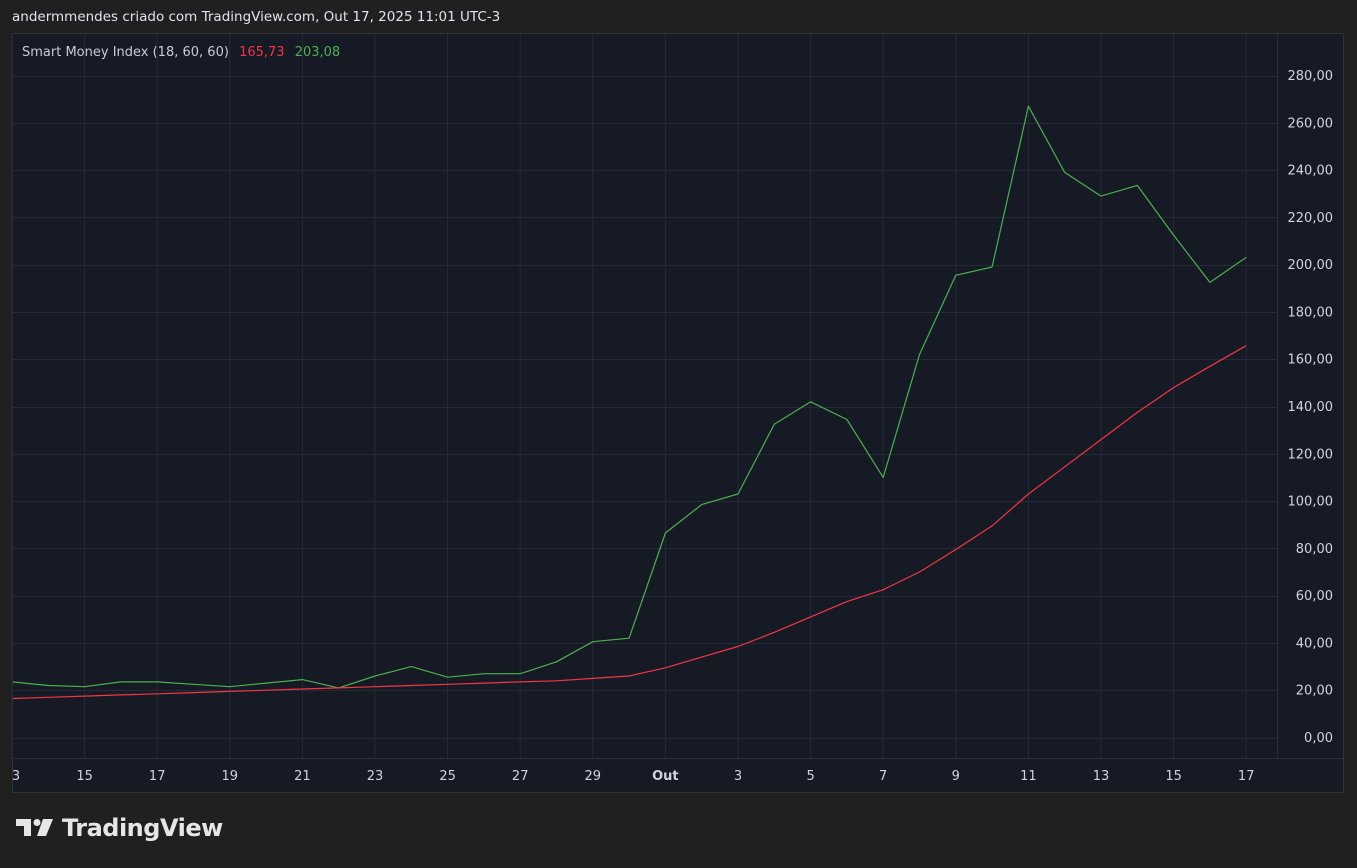 The height and width of the screenshot is (868, 1357). I want to click on y-tick-label-4: 80,00, so click(1314, 549).